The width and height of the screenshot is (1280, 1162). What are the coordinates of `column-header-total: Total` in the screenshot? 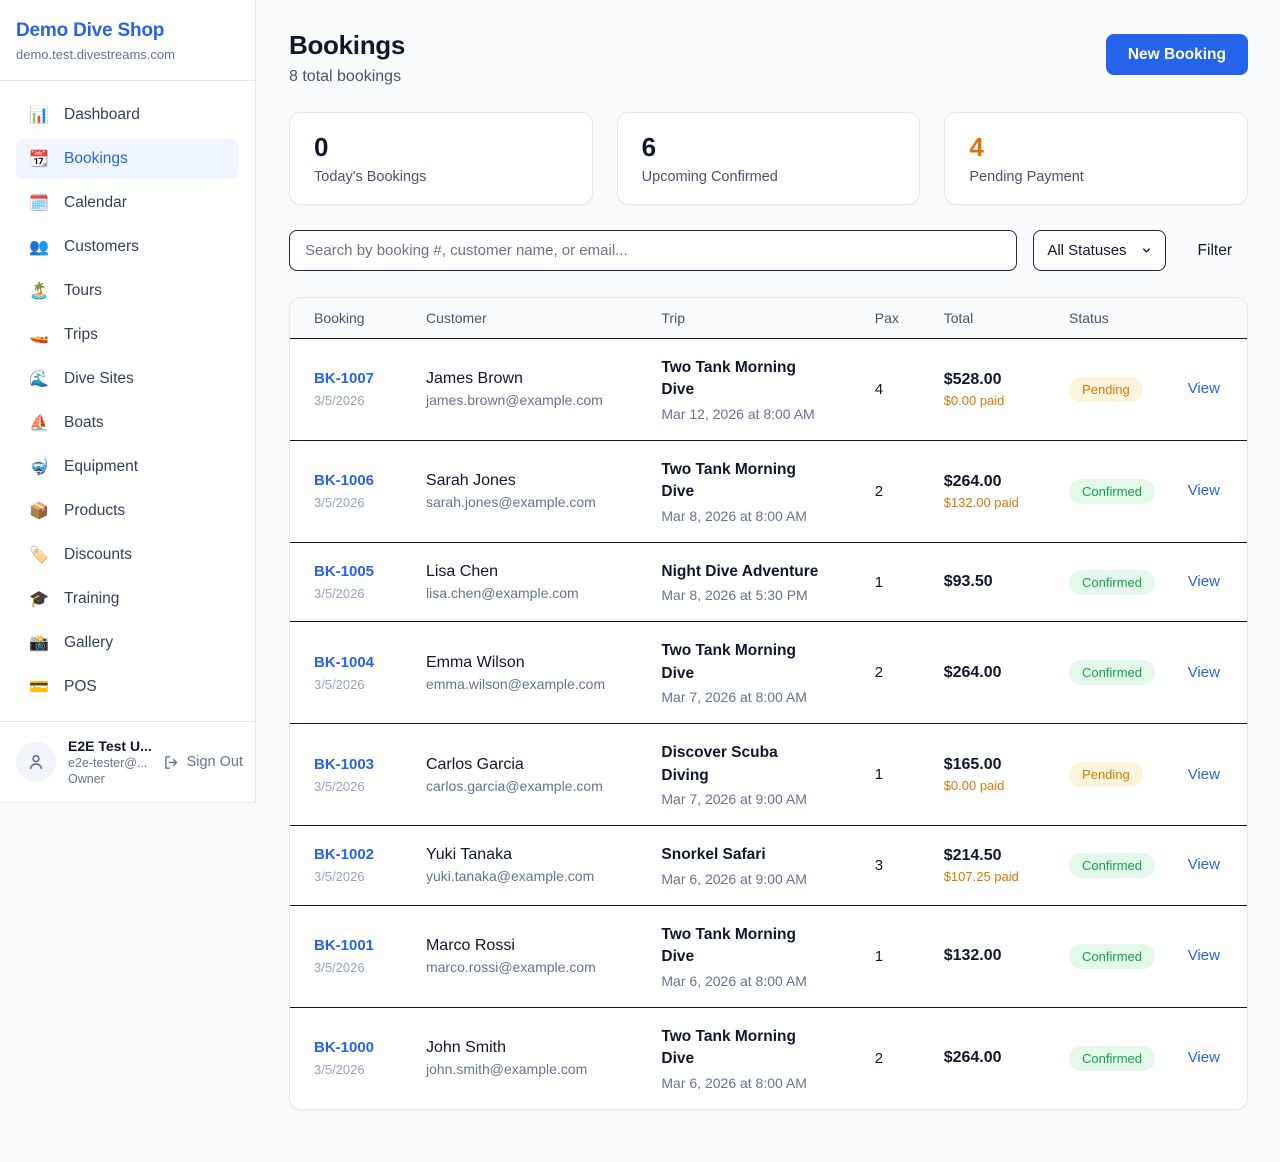 It's located at (982, 318).